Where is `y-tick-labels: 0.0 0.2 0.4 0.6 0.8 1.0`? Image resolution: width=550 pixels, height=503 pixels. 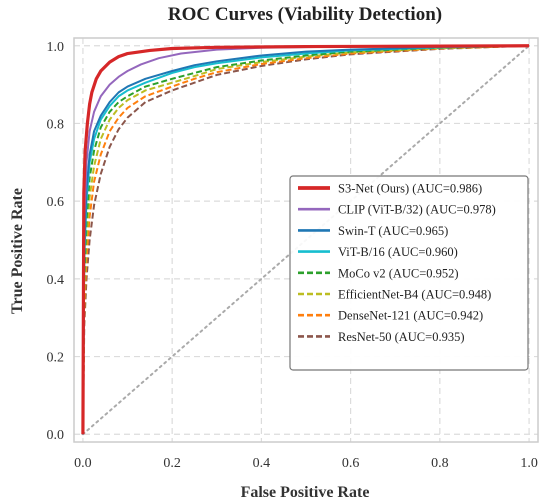 y-tick-labels: 0.0 0.2 0.4 0.6 0.8 1.0 is located at coordinates (56, 241).